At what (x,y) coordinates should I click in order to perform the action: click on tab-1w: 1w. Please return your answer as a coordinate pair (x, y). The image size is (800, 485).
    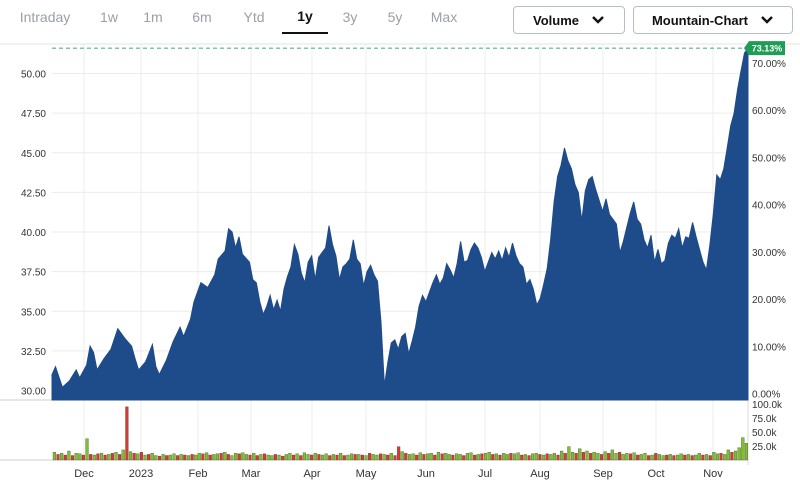
    Looking at the image, I should click on (109, 17).